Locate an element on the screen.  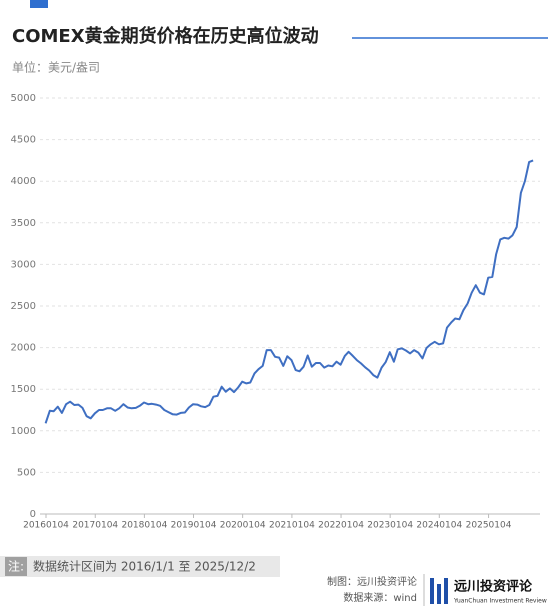
note-bar is located at coordinates (140, 566).